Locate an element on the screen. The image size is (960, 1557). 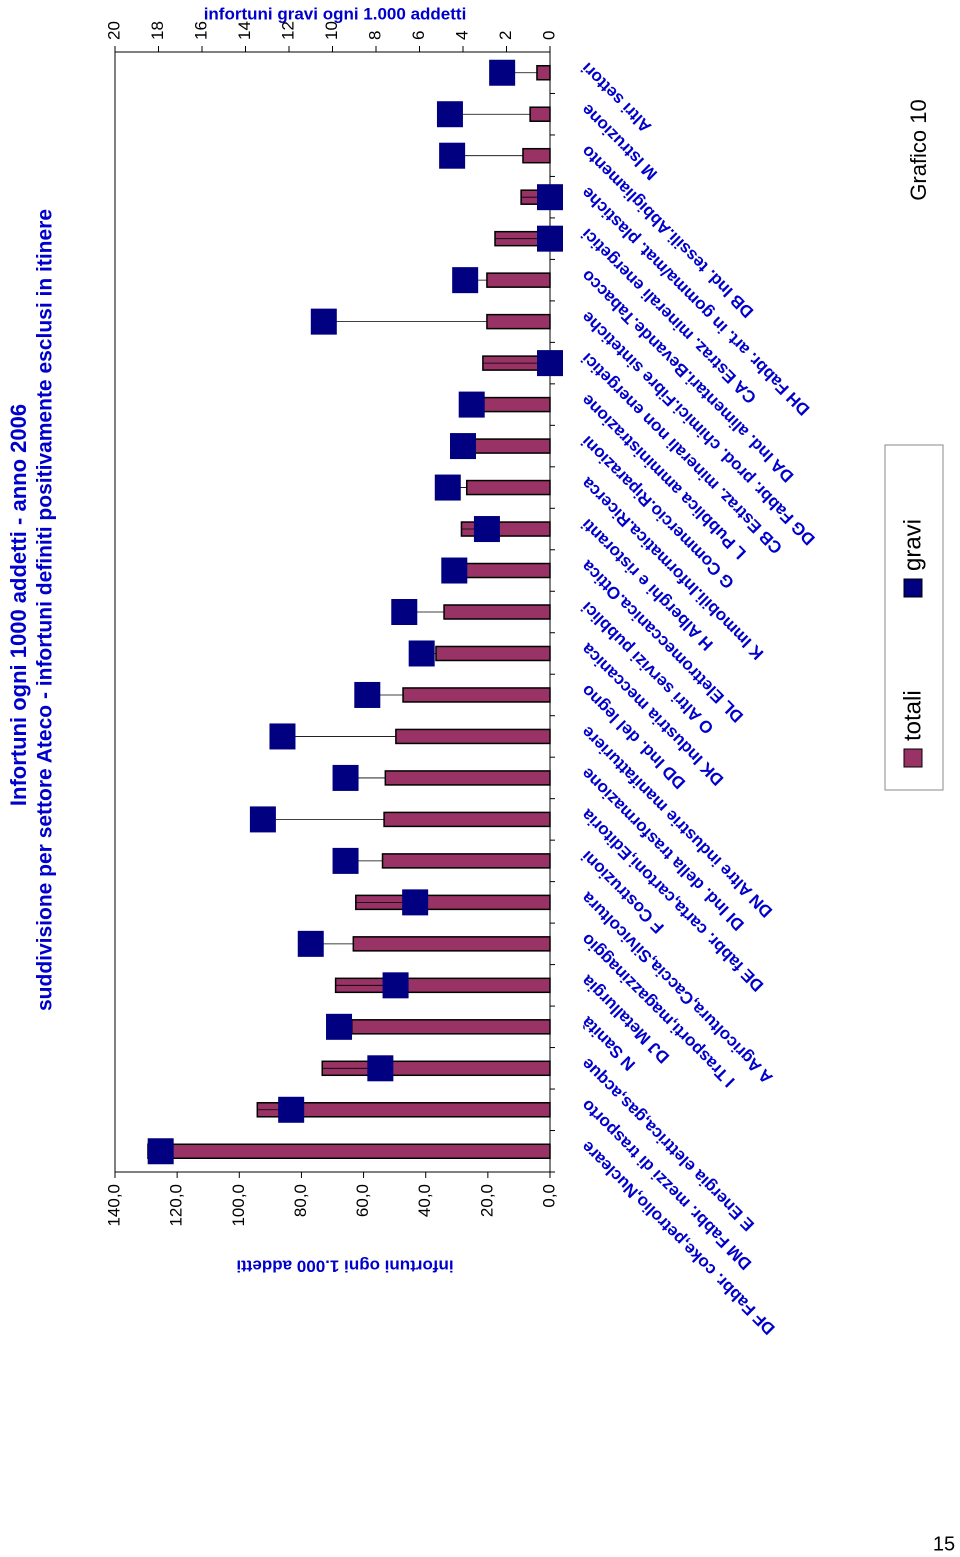
y2-tick-label: 20 is located at coordinates (113, 30).